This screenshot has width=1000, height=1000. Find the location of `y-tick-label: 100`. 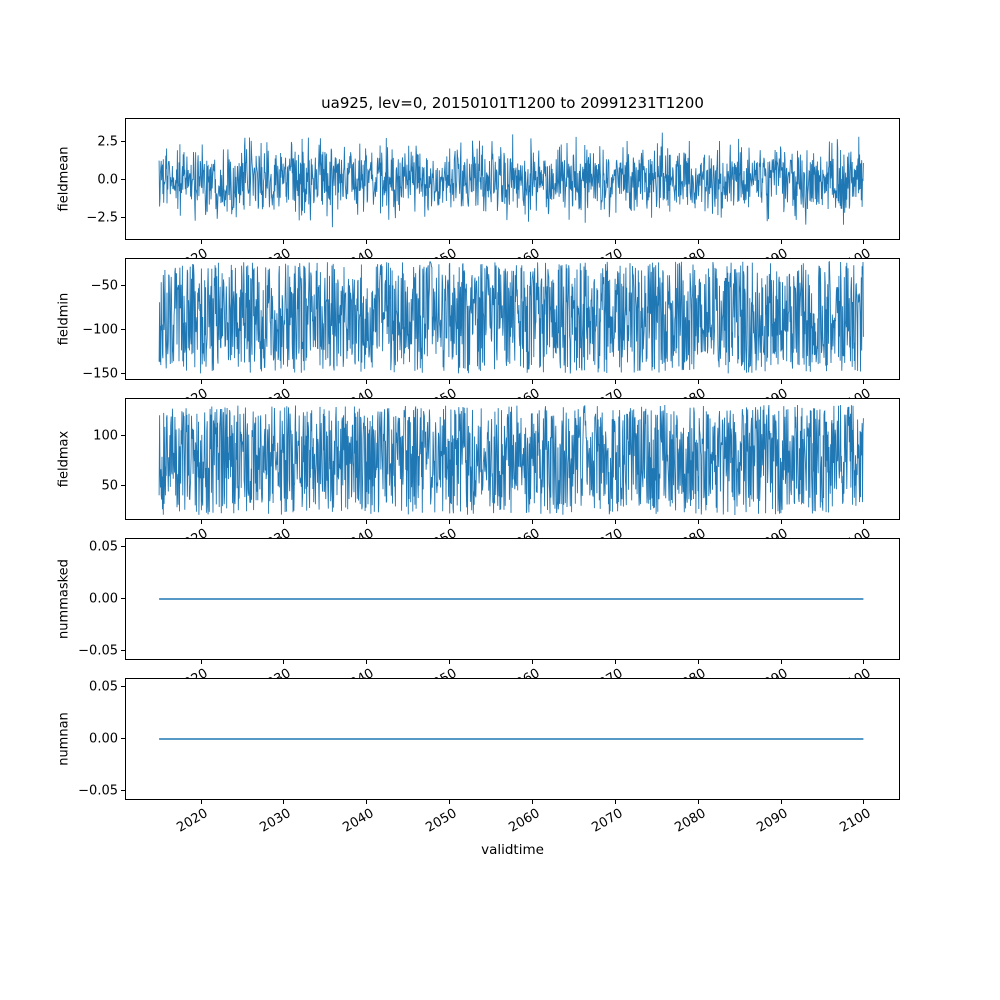

y-tick-label: 100 is located at coordinates (105, 436).